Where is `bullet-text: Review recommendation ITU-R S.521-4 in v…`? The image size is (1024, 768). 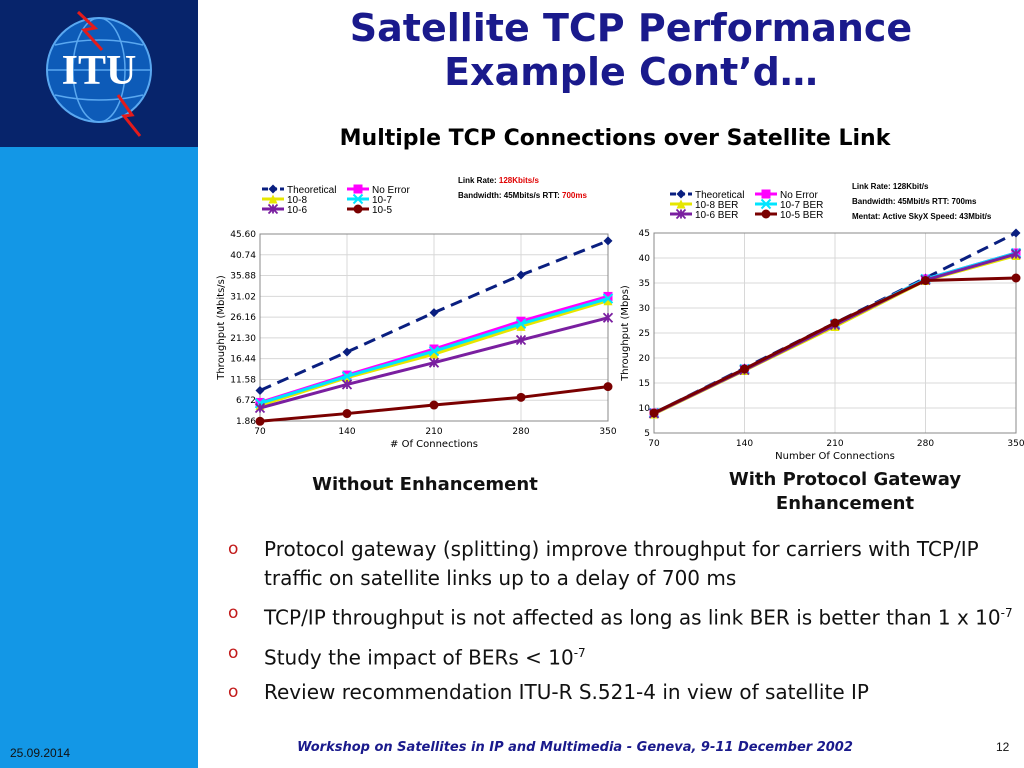
bullet-text: Review recommendation ITU-R S.521-4 in v… is located at coordinates (566, 692).